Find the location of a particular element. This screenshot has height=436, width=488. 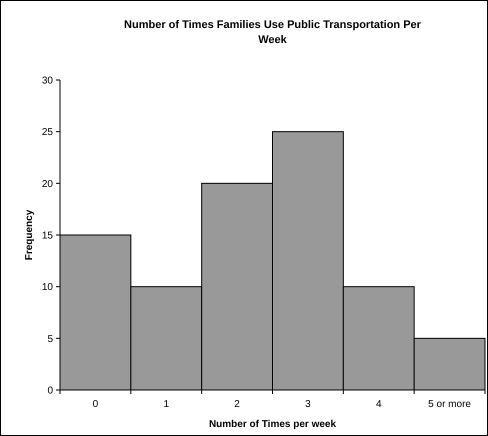

y-axis-title: Frequency is located at coordinates (29, 234).